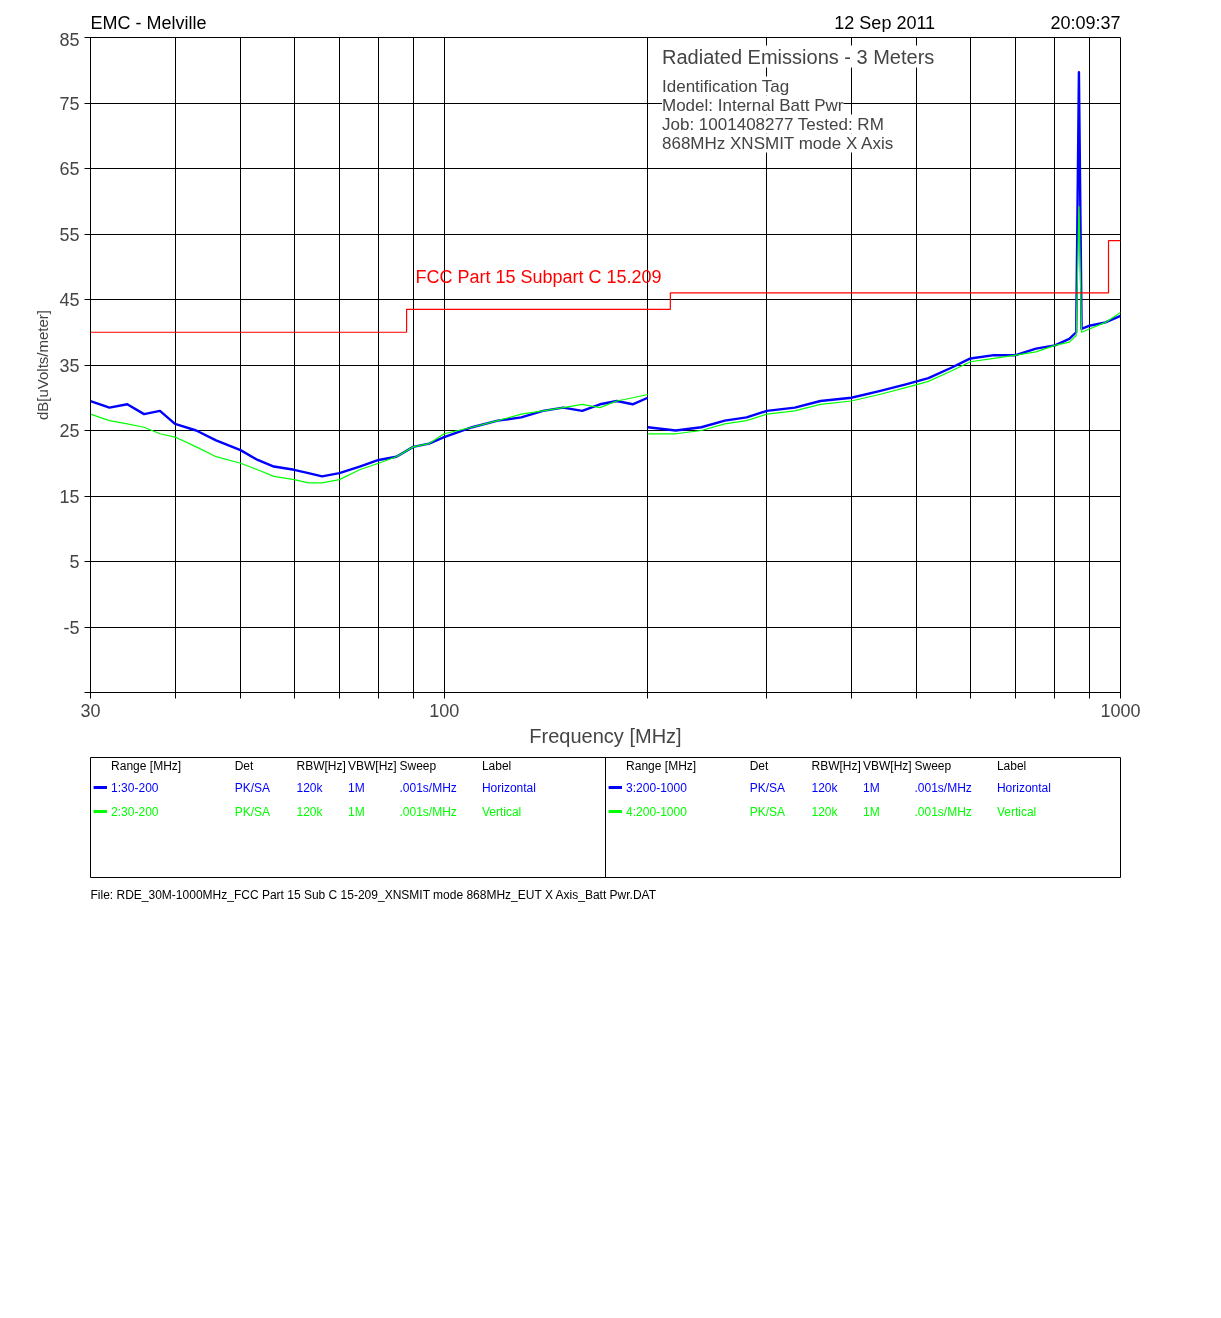  What do you see at coordinates (657, 787) in the screenshot?
I see `legend-label: 3:200-1000` at bounding box center [657, 787].